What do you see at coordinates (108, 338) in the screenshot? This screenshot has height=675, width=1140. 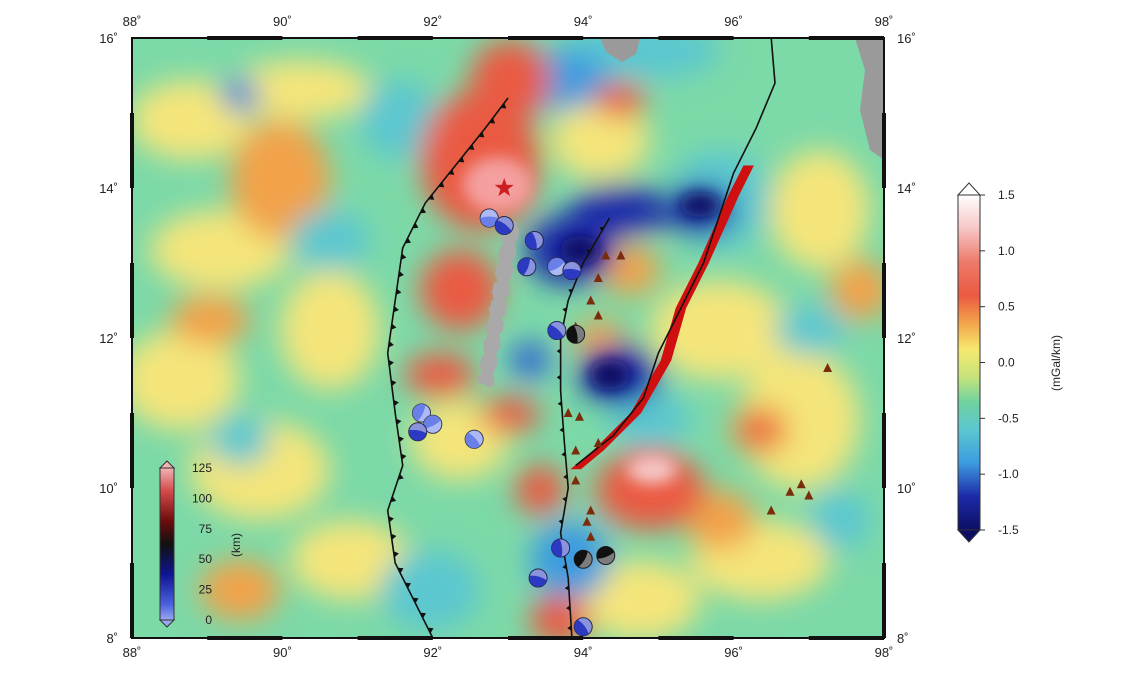 I see `lat-tick-label-left: 12˚` at bounding box center [108, 338].